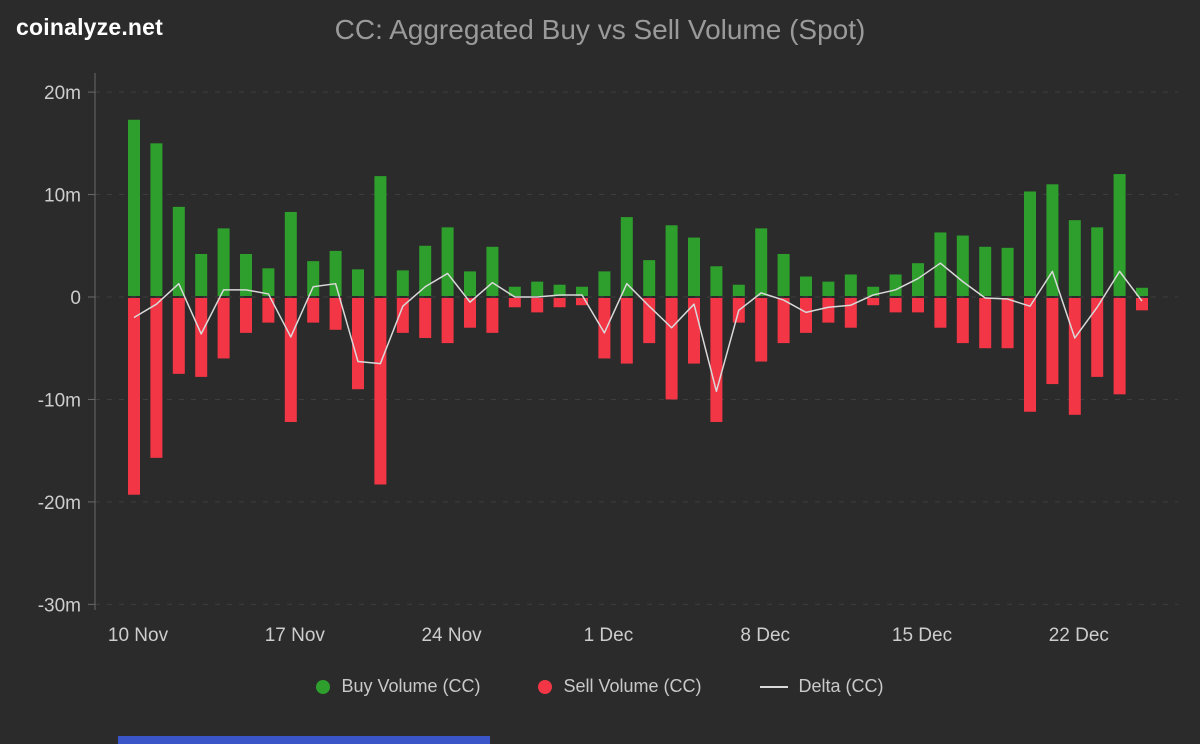 The image size is (1200, 744). Describe the element at coordinates (632, 686) in the screenshot. I see `legend-sell-label: Sell Volume (CC)` at that location.